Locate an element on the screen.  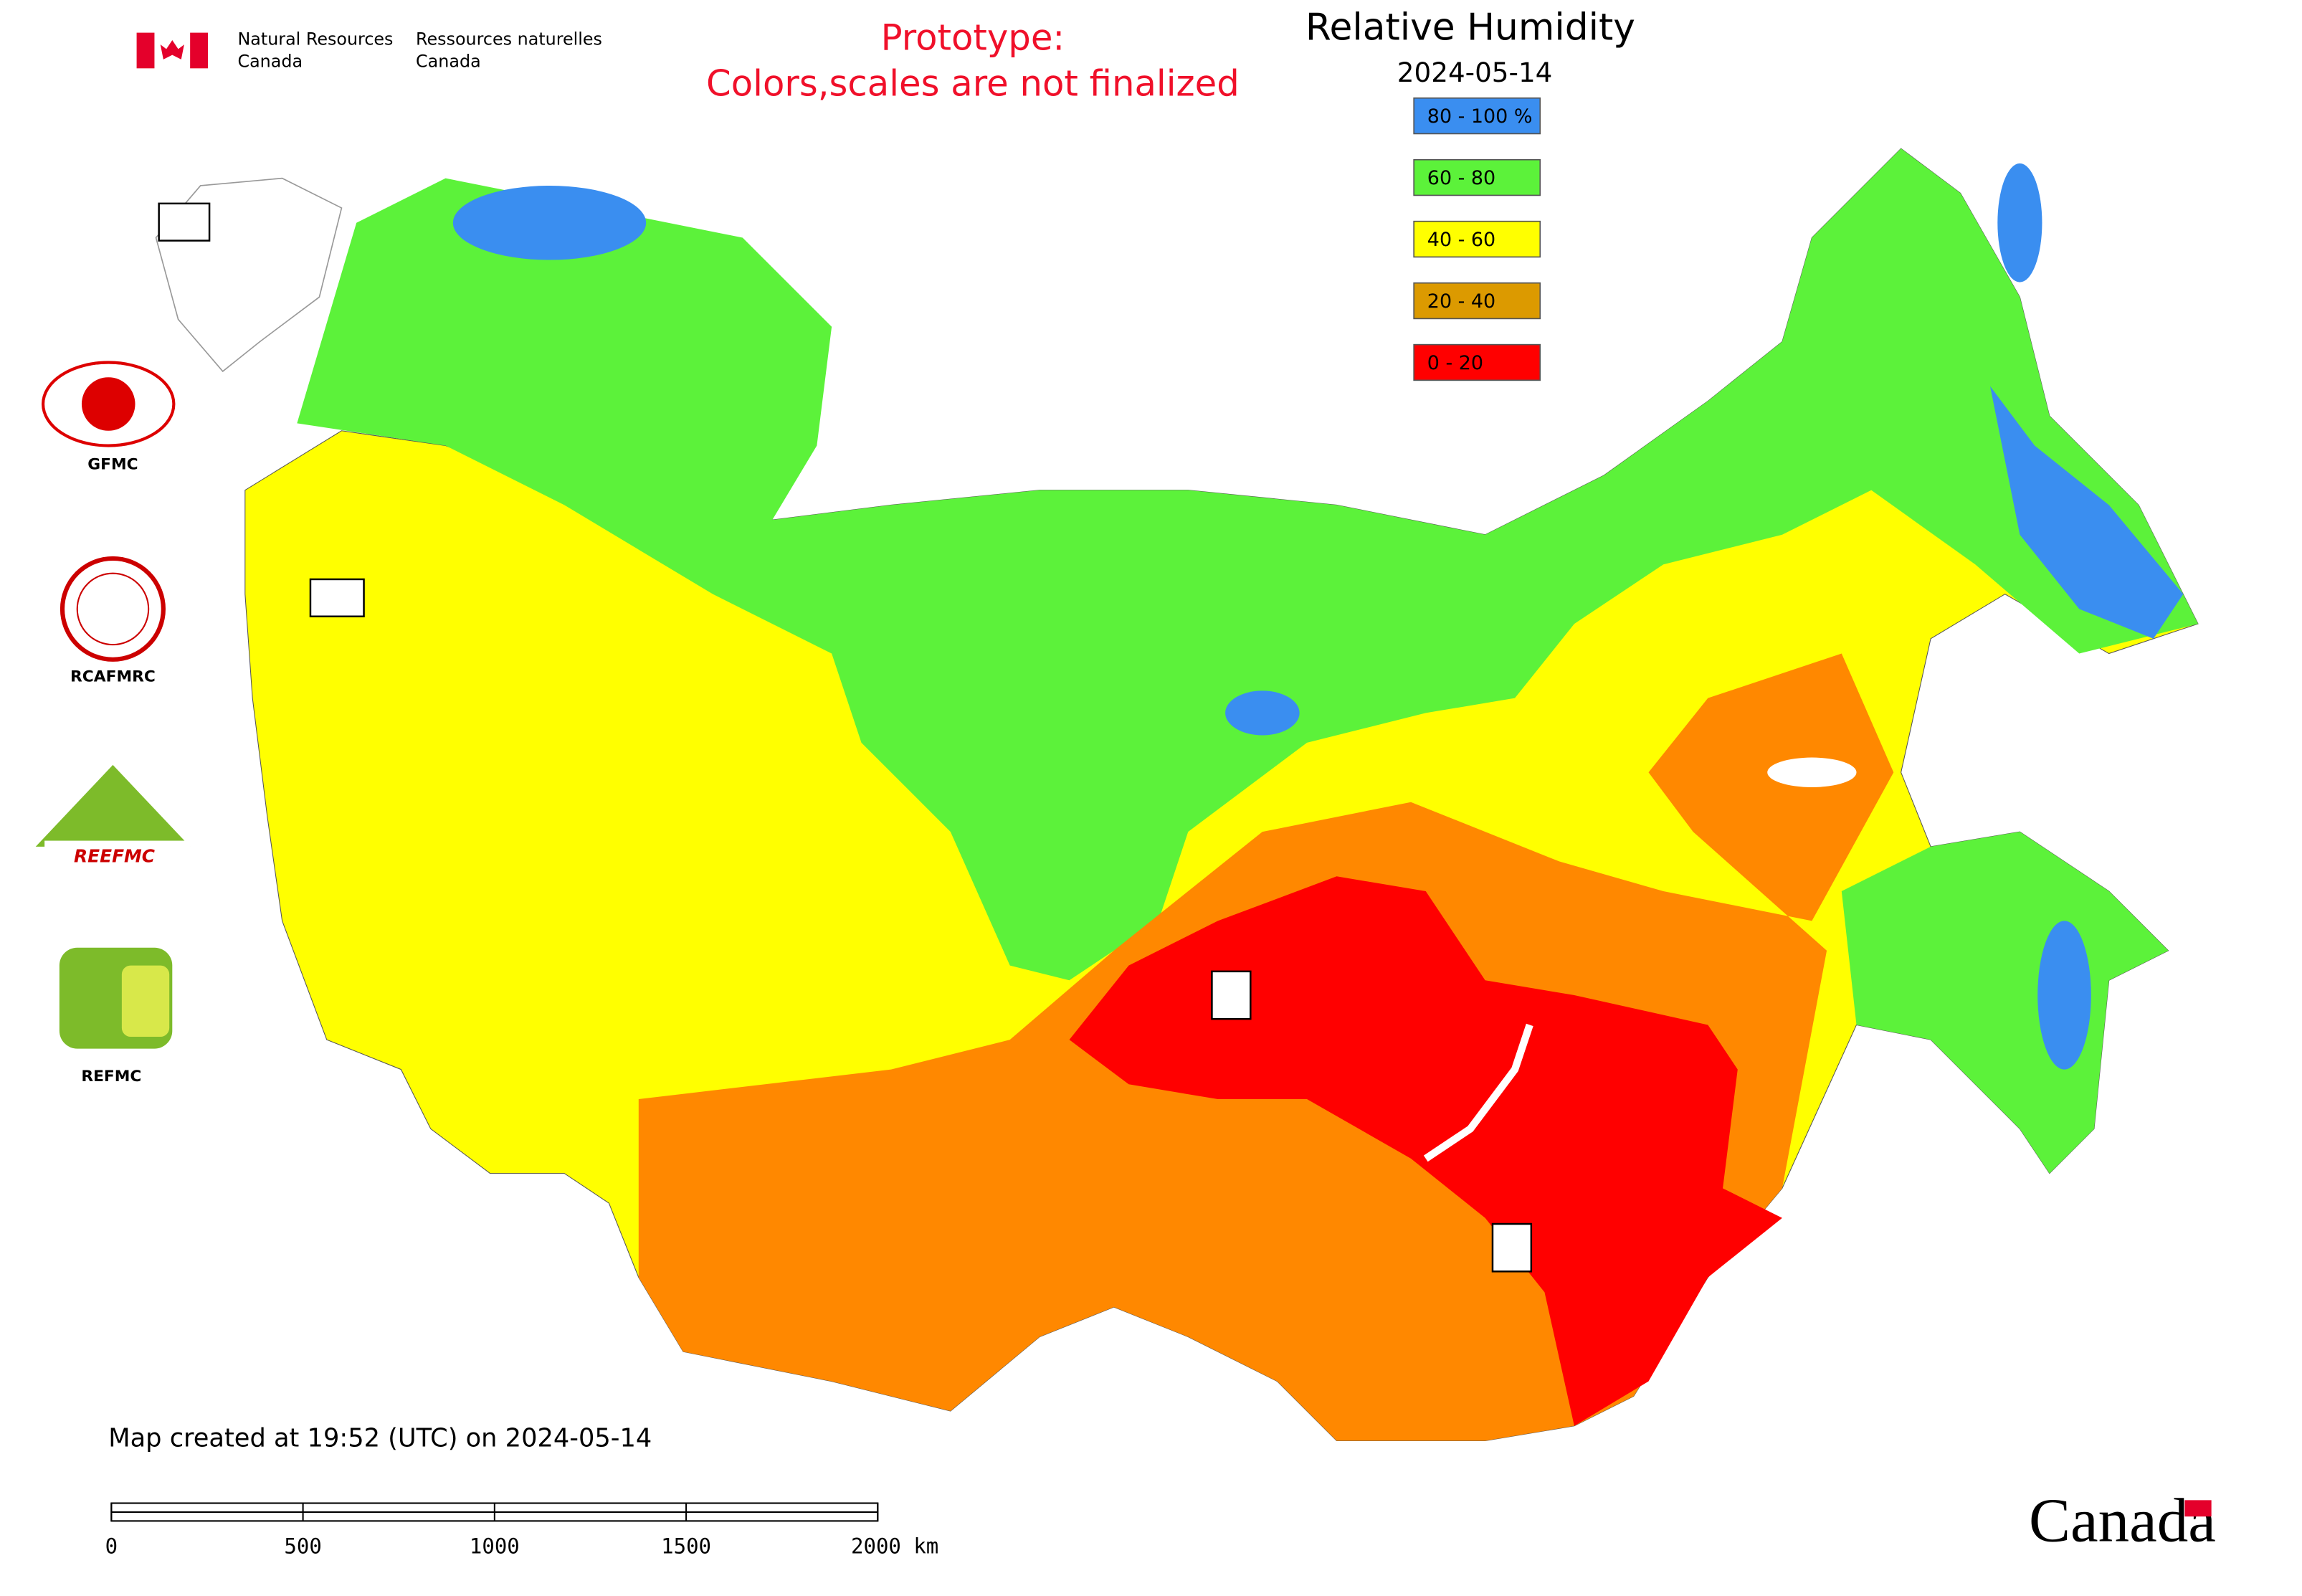
partner-label: REEFMC is located at coordinates (114, 855).